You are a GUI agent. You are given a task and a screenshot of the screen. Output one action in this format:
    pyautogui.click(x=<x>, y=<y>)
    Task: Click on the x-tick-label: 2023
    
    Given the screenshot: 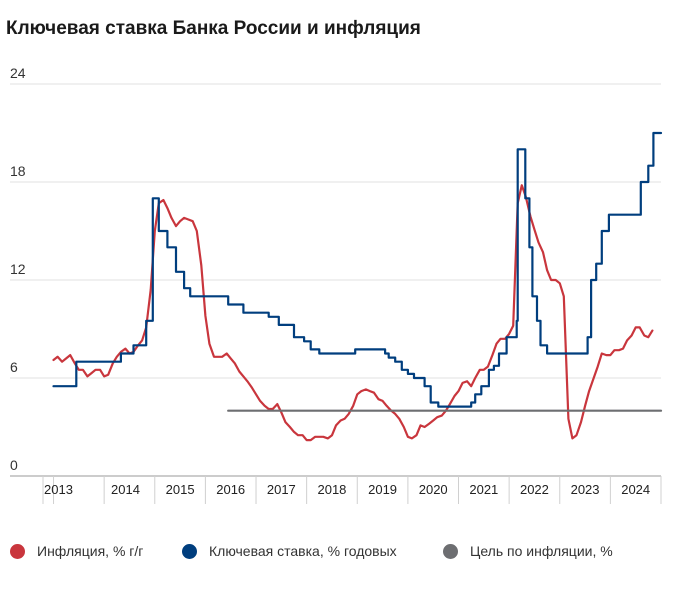 What is the action you would take?
    pyautogui.click(x=585, y=489)
    